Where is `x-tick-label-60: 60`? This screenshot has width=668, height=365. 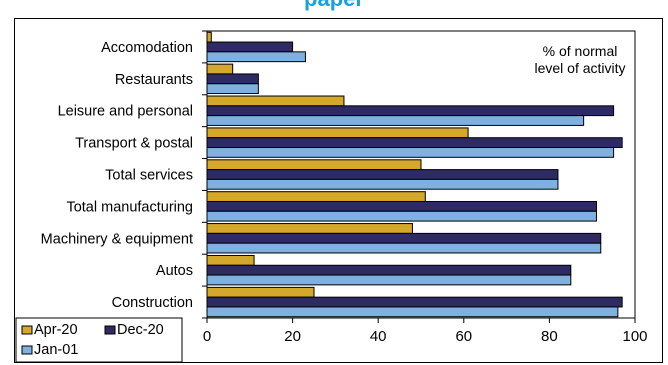 x-tick-label-60: 60 is located at coordinates (463, 336).